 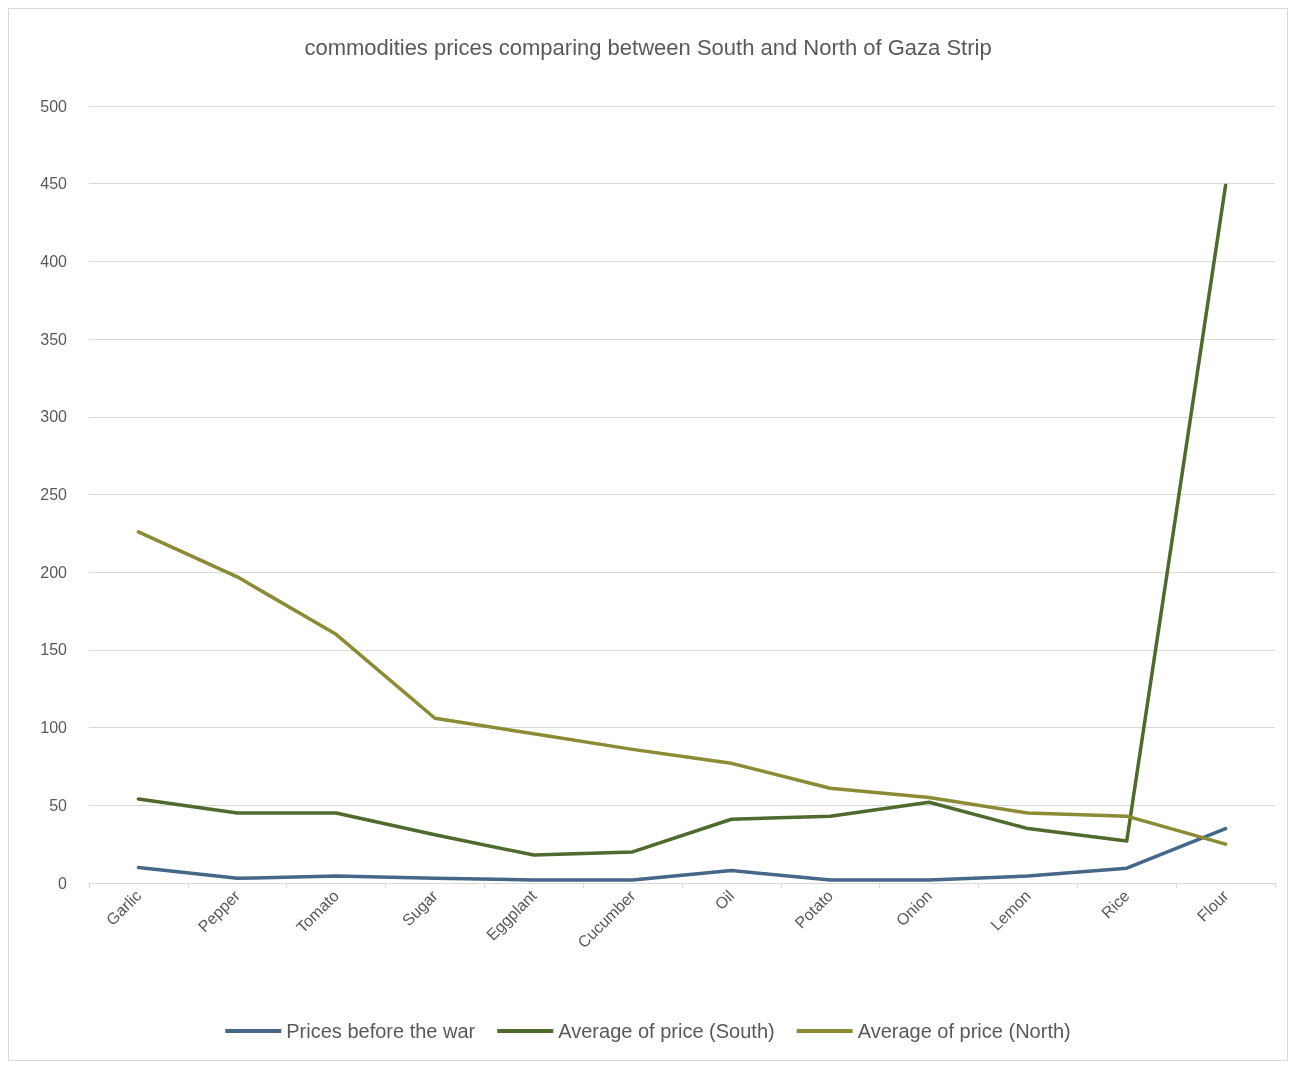 What do you see at coordinates (666, 1031) in the screenshot?
I see `legend-label: Average of price (South)` at bounding box center [666, 1031].